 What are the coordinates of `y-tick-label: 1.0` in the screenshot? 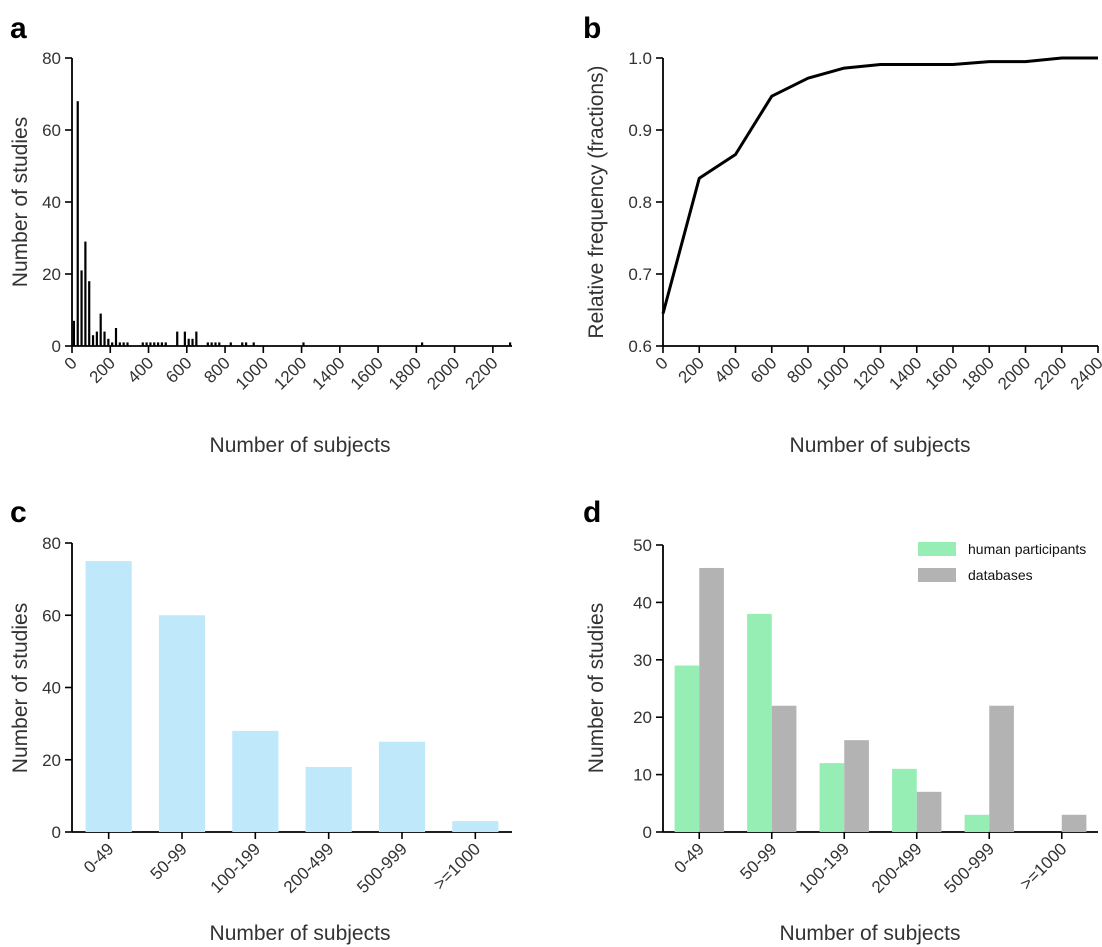 It's located at (640, 58).